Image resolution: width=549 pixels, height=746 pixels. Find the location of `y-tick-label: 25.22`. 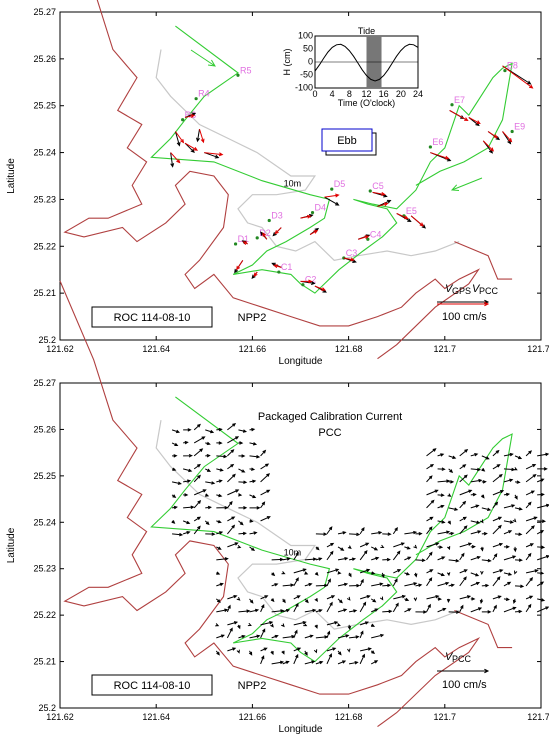

y-tick-label: 25.22 is located at coordinates (44, 615).